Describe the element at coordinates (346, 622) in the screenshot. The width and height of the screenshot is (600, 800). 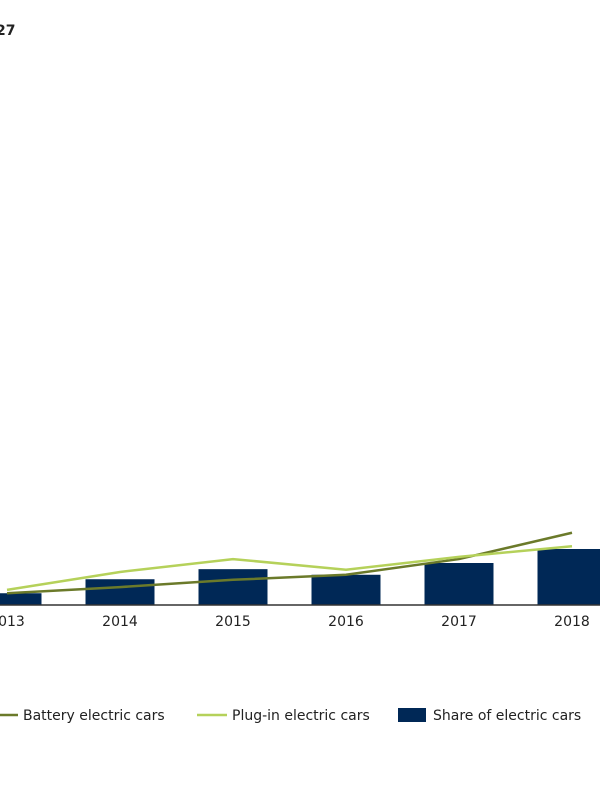
I see `x-tick-label: 2016` at that location.